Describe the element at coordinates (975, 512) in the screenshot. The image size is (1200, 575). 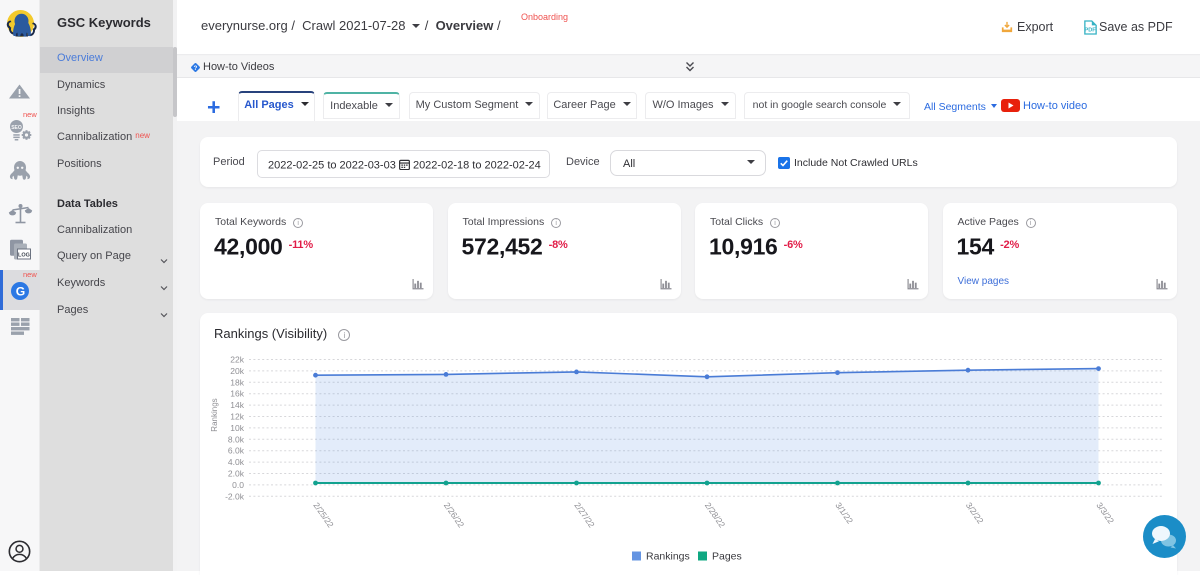
I see `svg-text: 3/2/22` at that location.